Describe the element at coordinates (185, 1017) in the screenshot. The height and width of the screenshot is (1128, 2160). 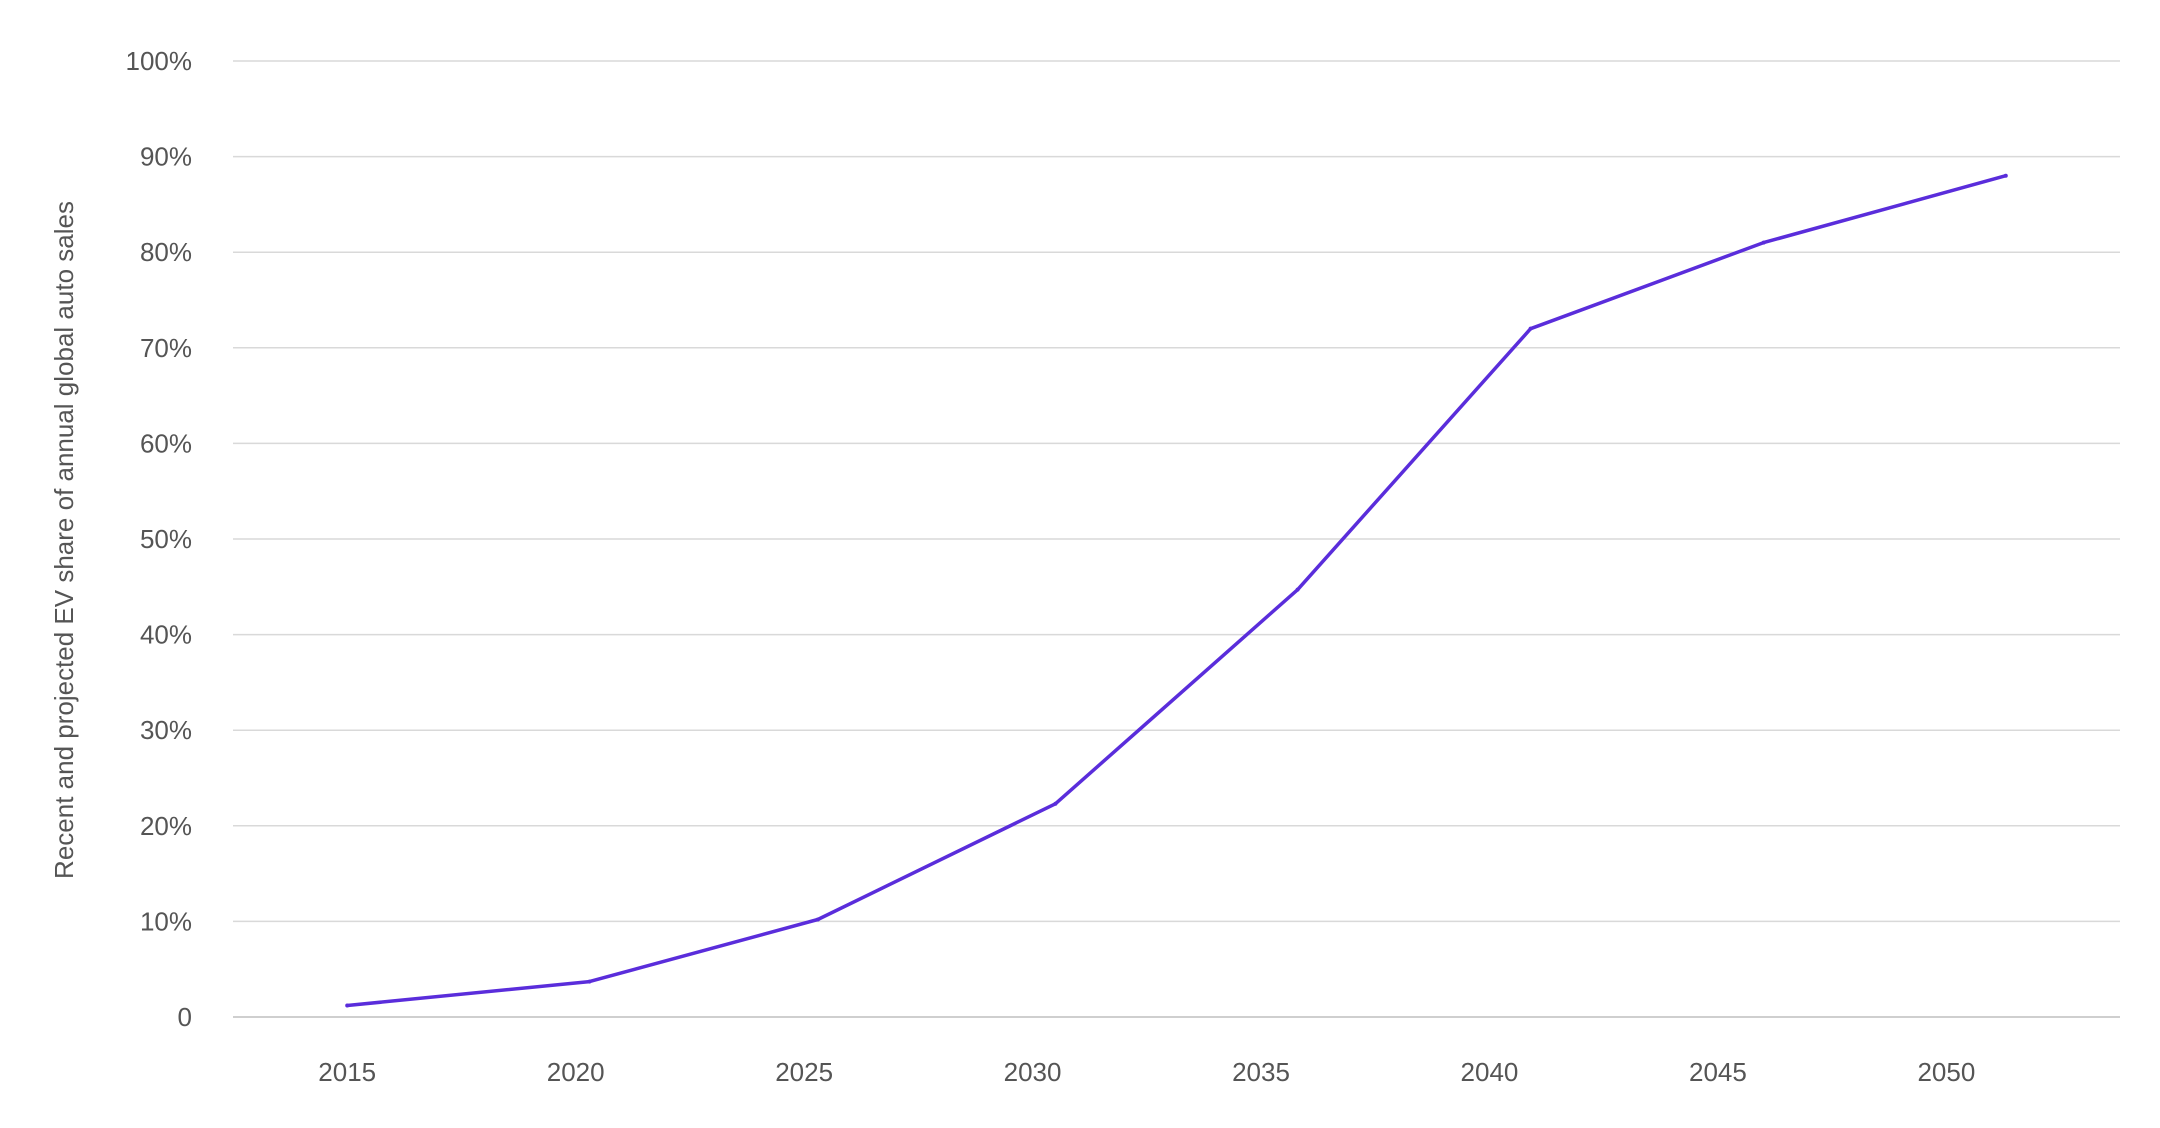
I see `y-tick-label: 0` at that location.